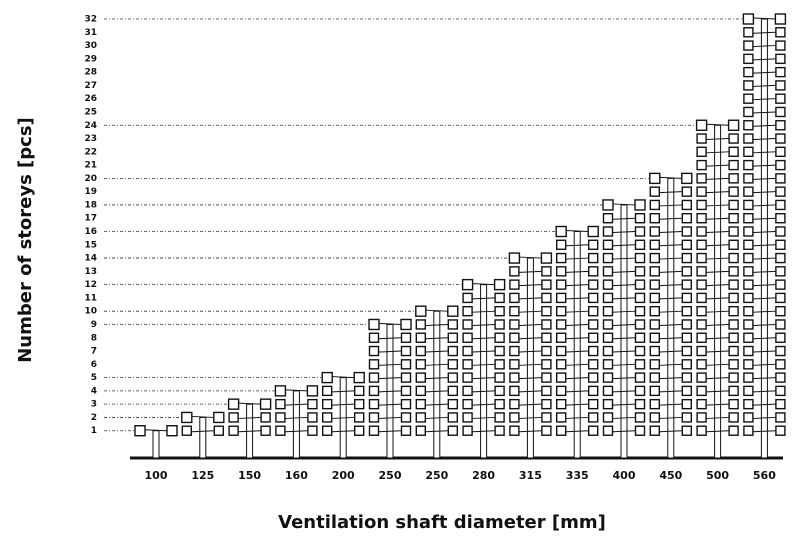  What do you see at coordinates (90, 86) in the screenshot?
I see `y-tick-label: 27` at bounding box center [90, 86].